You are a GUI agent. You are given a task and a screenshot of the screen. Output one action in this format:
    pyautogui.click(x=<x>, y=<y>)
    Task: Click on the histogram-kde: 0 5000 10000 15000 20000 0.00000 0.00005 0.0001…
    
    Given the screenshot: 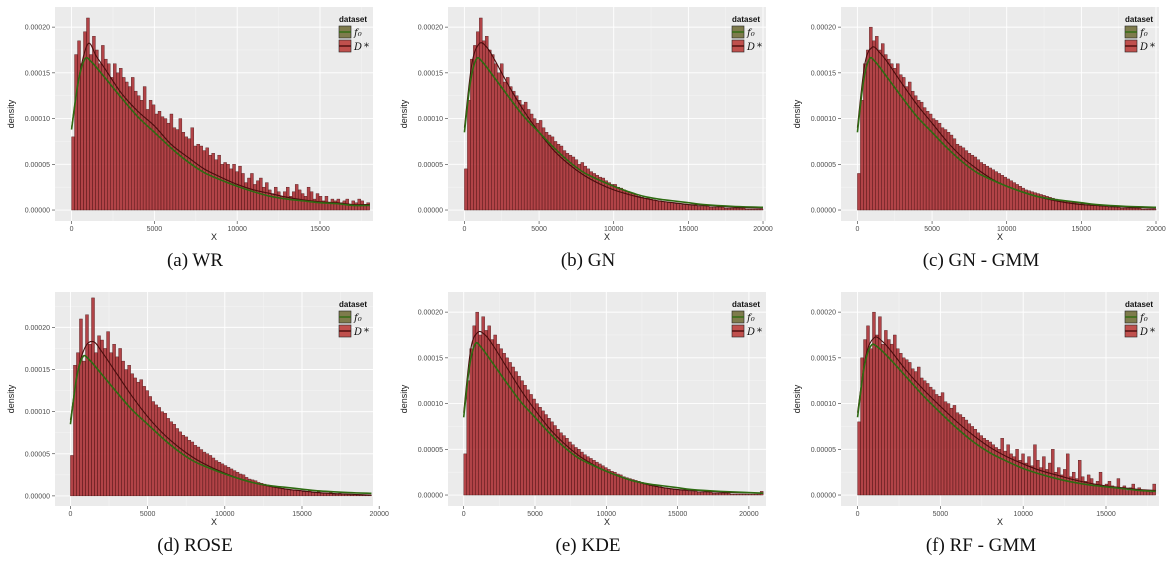 What is the action you would take?
    pyautogui.click(x=582, y=409)
    